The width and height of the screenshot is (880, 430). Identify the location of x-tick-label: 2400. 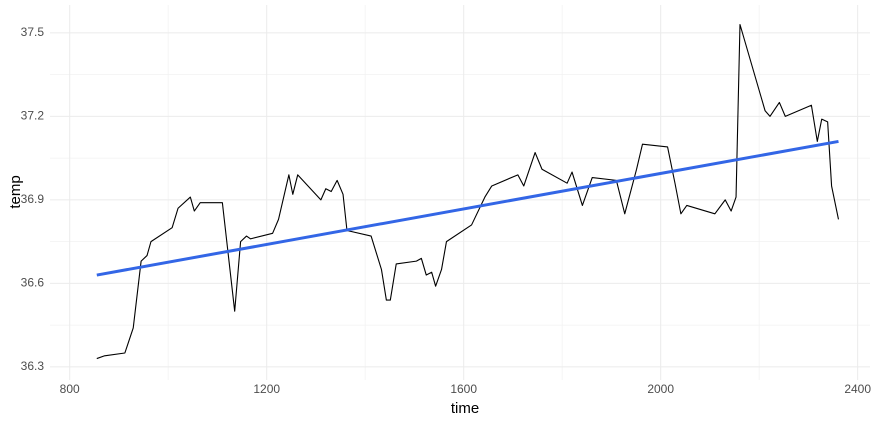
(857, 389).